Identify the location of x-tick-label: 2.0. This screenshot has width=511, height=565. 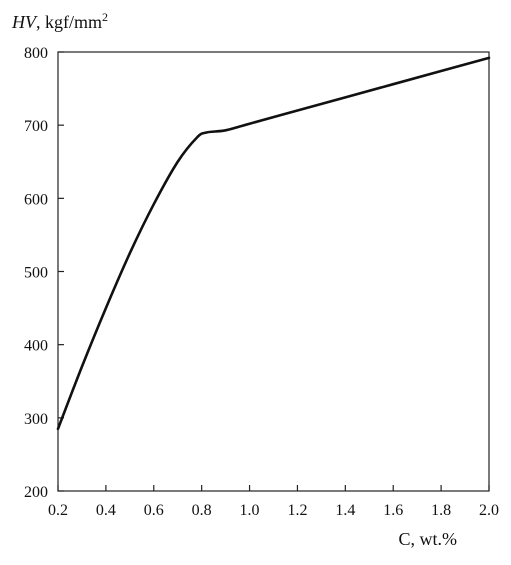
(489, 510).